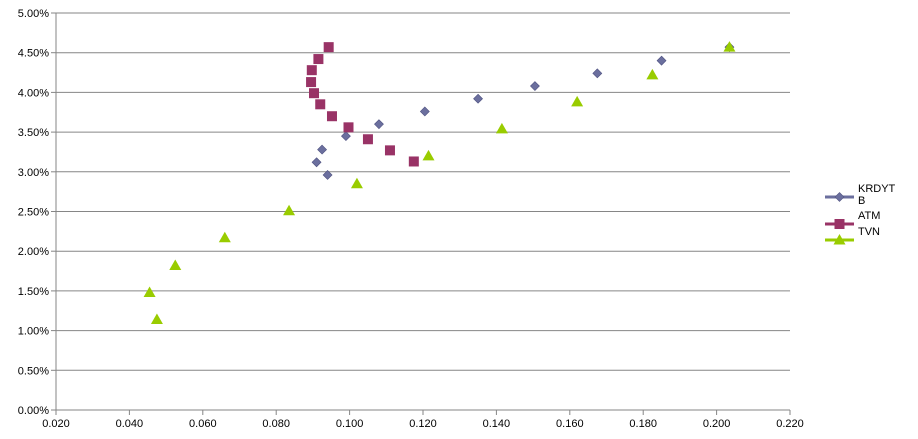  What do you see at coordinates (33, 332) in the screenshot?
I see `y-tick-label: 1.00%` at bounding box center [33, 332].